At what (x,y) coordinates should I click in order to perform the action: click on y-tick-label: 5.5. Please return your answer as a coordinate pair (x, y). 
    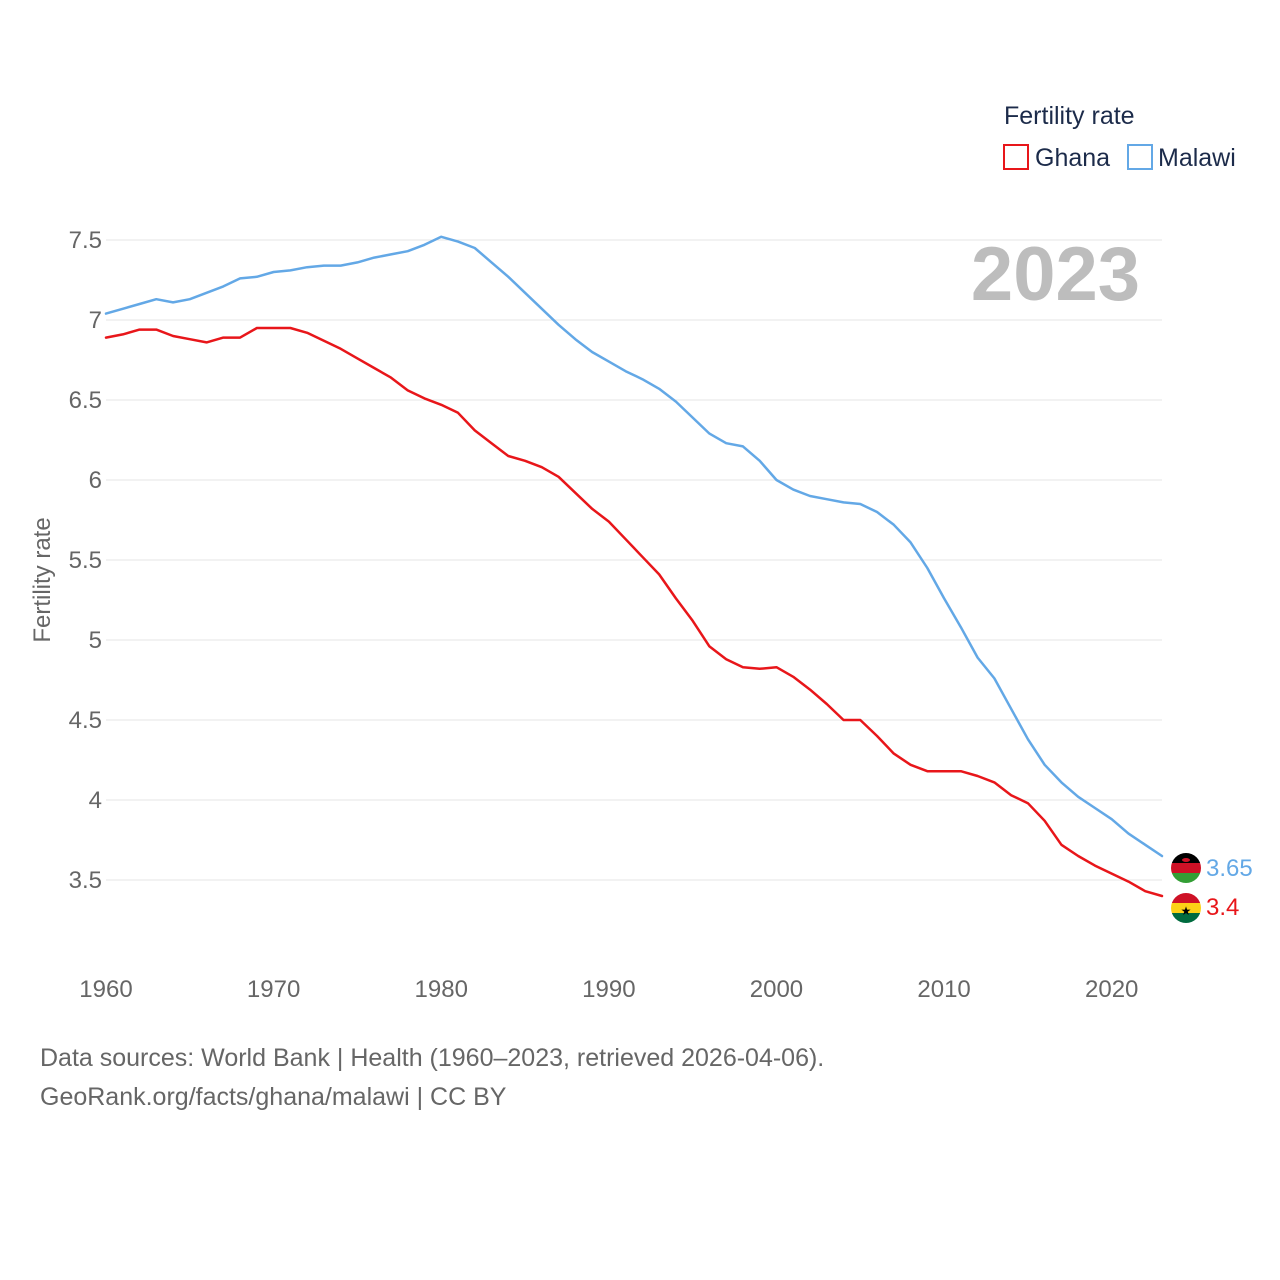
    Looking at the image, I should click on (85, 560).